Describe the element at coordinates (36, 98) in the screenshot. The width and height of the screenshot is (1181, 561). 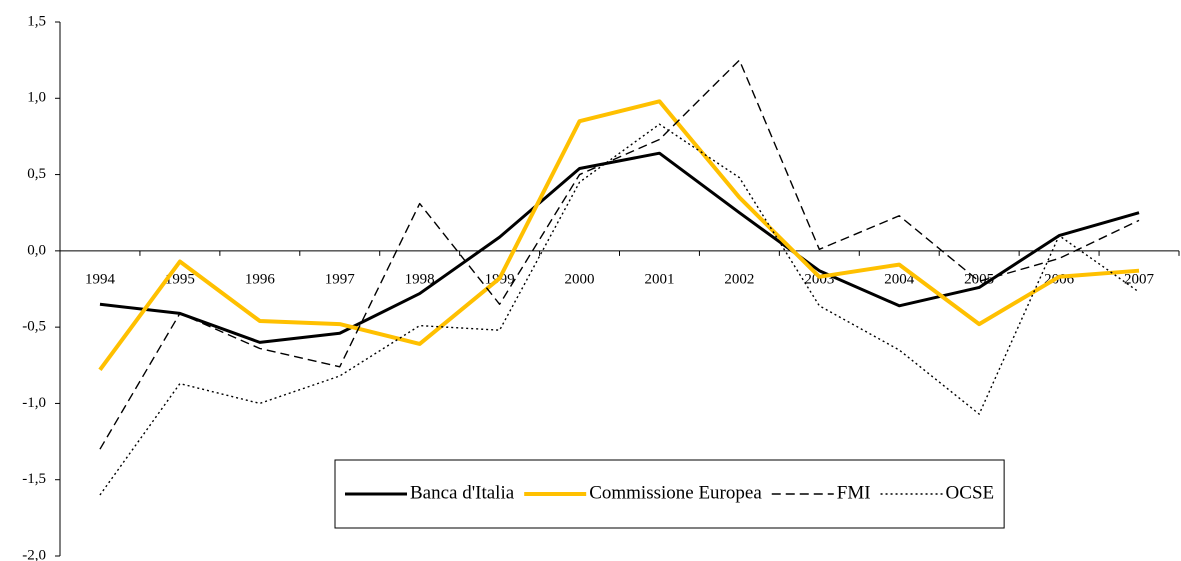
I see `y-tick-label: 1,0` at that location.